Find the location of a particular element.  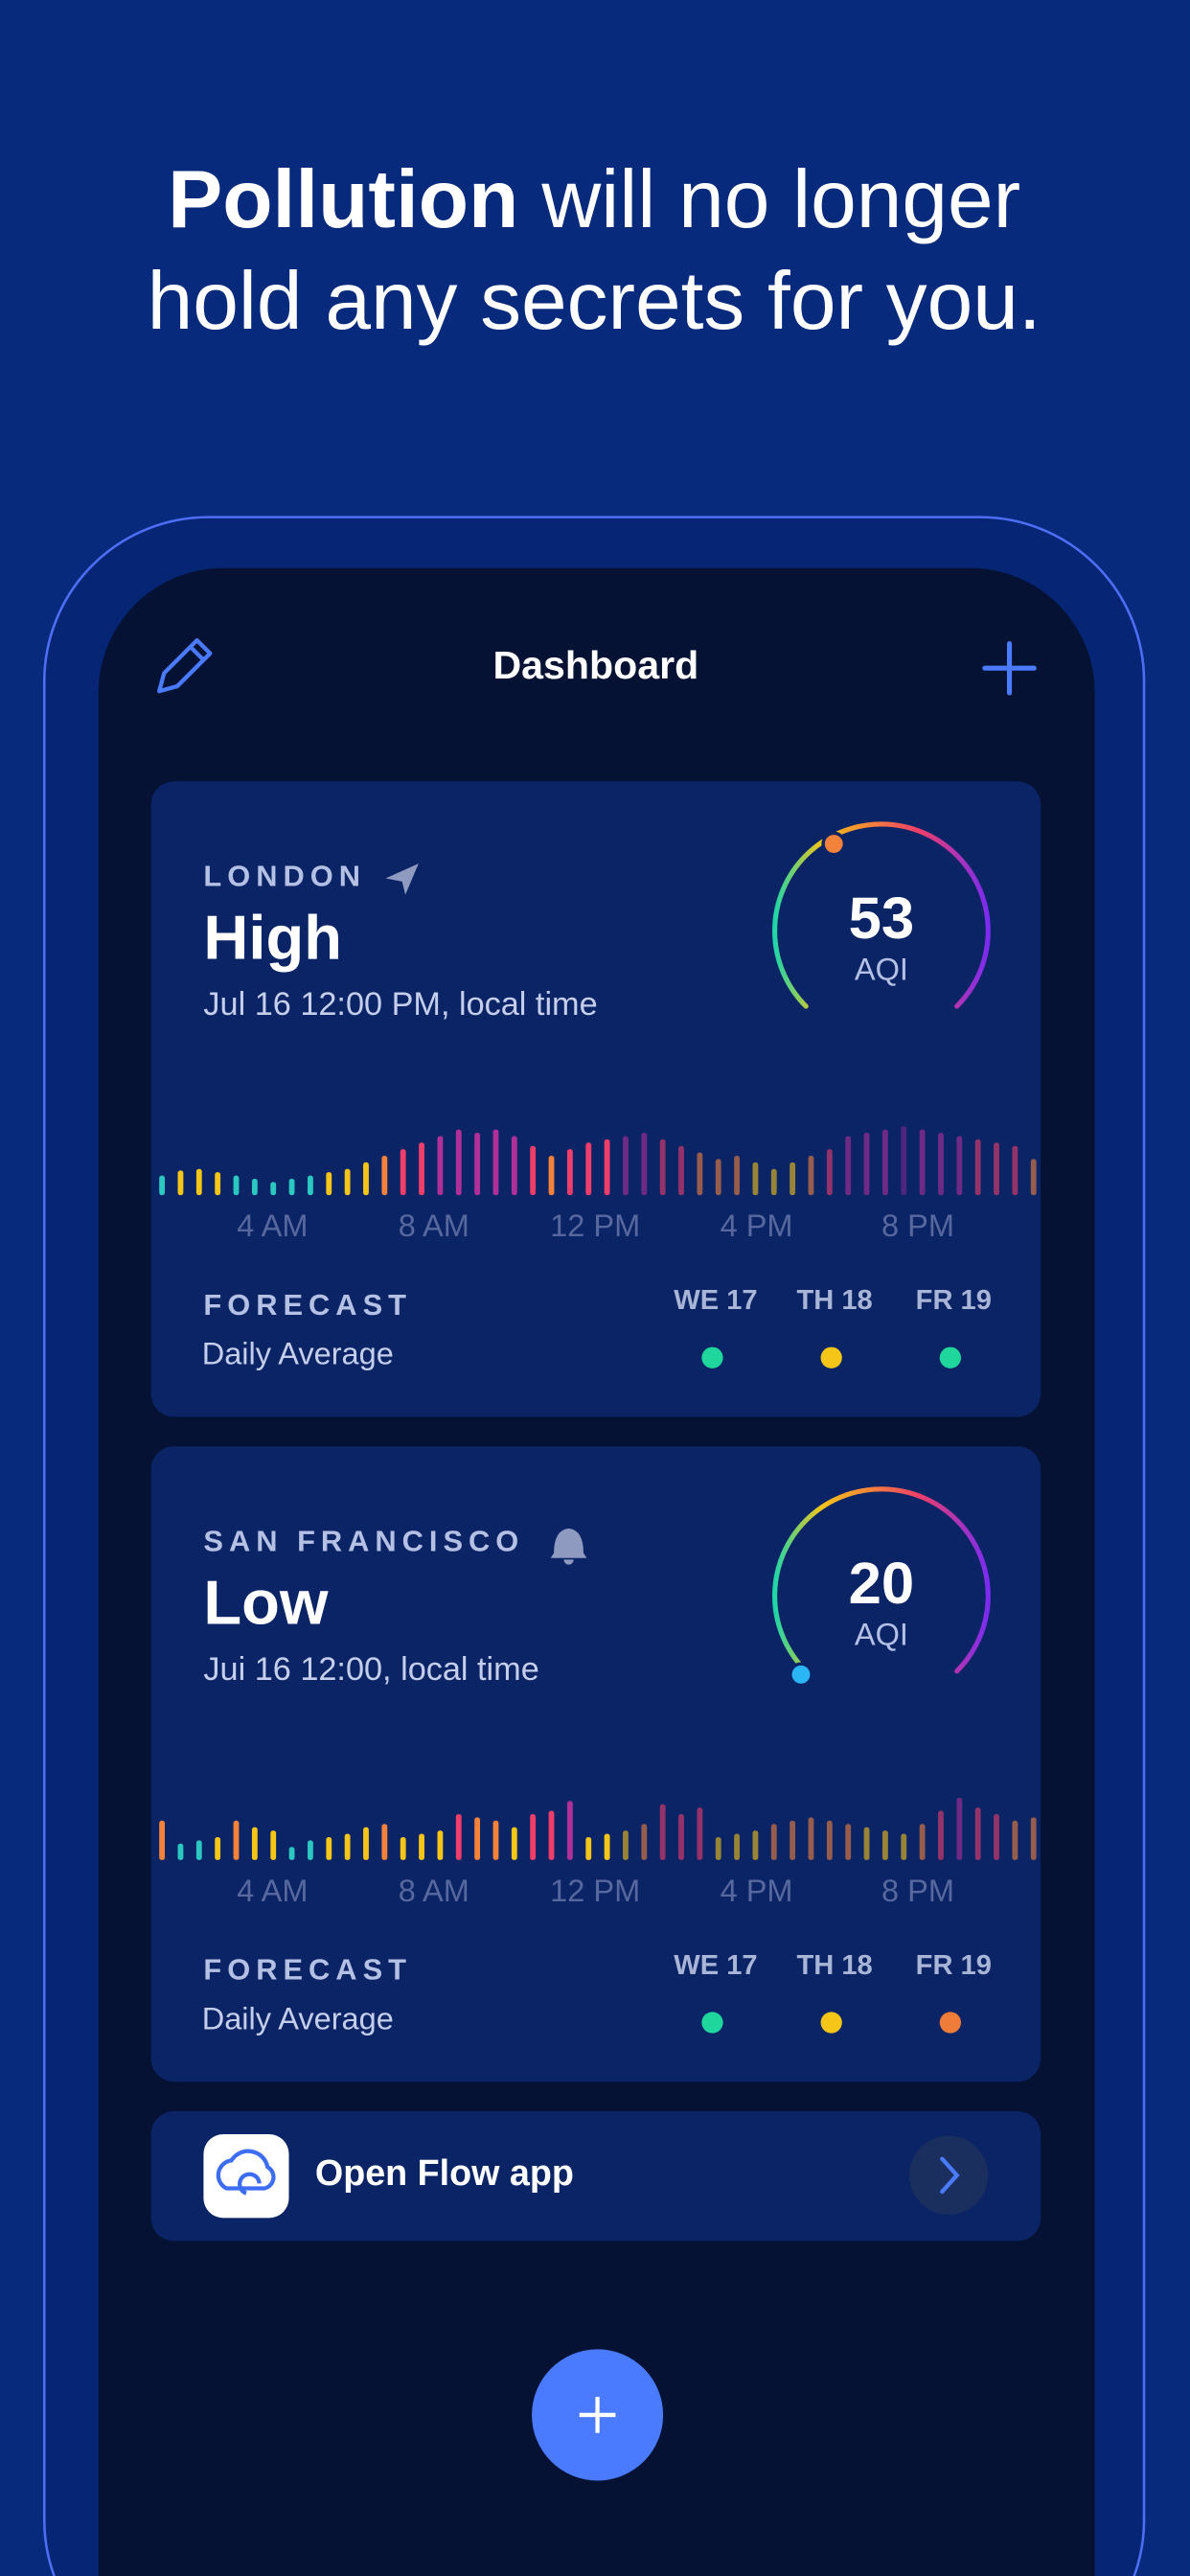

chevron-button is located at coordinates (949, 2175).